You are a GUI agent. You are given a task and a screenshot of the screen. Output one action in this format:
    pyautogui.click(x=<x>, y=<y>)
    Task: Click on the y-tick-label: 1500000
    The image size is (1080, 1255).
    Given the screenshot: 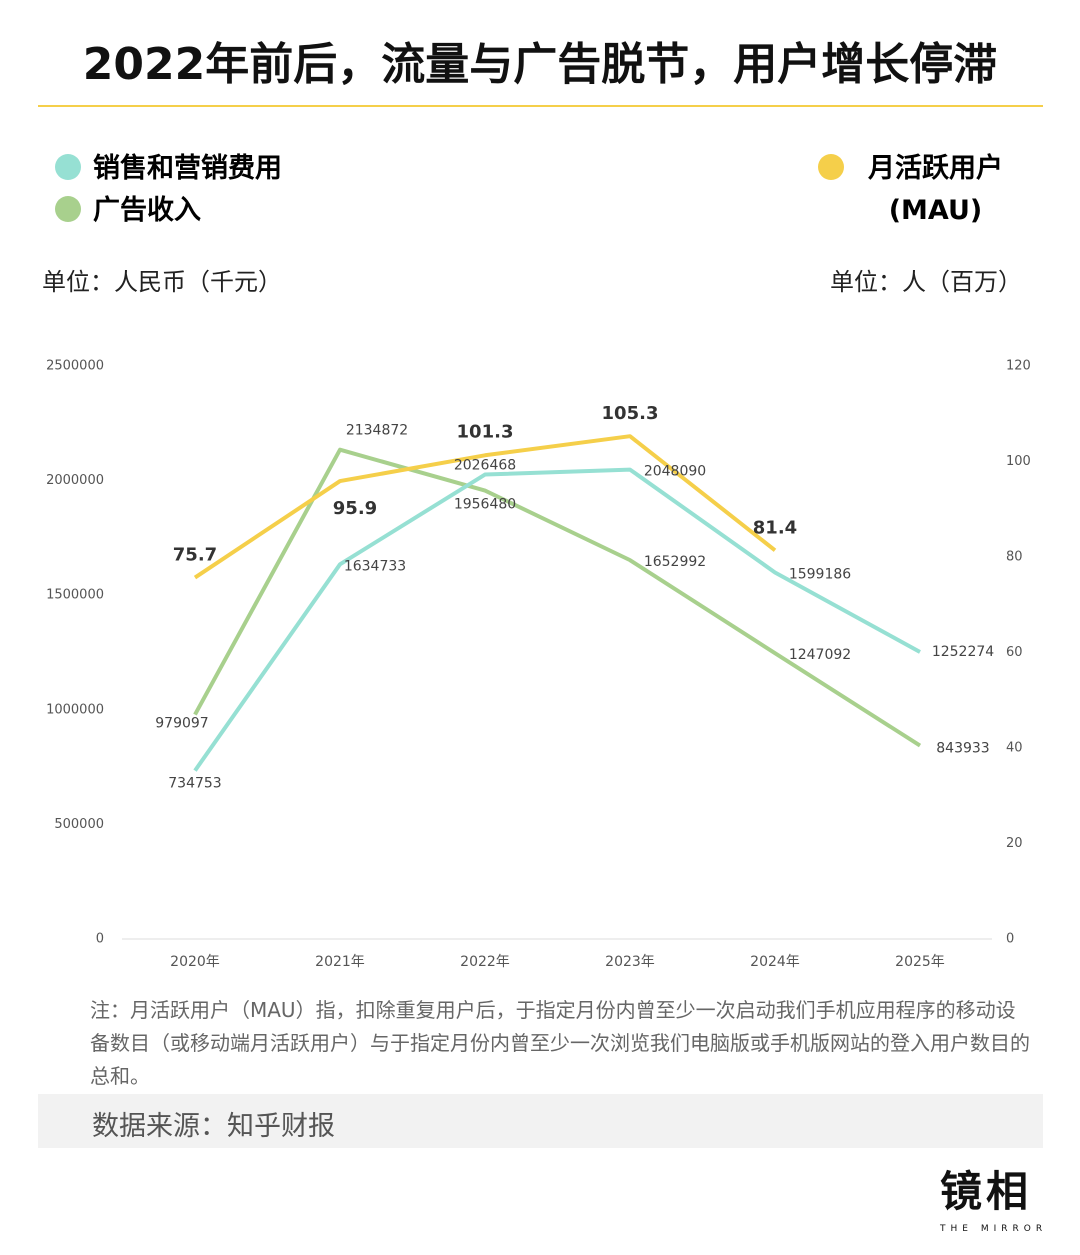 What is the action you would take?
    pyautogui.click(x=75, y=595)
    